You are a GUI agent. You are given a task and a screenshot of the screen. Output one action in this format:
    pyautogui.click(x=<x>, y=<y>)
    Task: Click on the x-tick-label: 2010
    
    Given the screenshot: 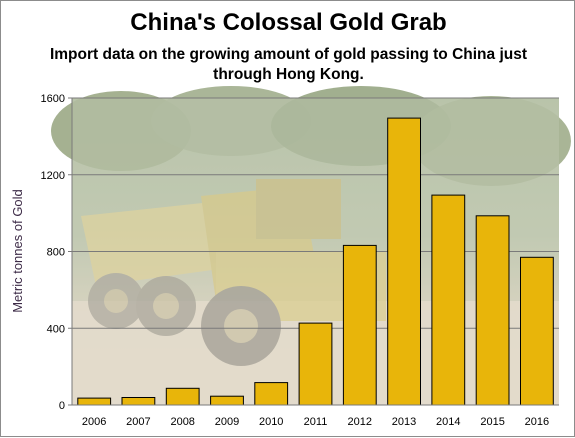 What is the action you would take?
    pyautogui.click(x=271, y=422)
    